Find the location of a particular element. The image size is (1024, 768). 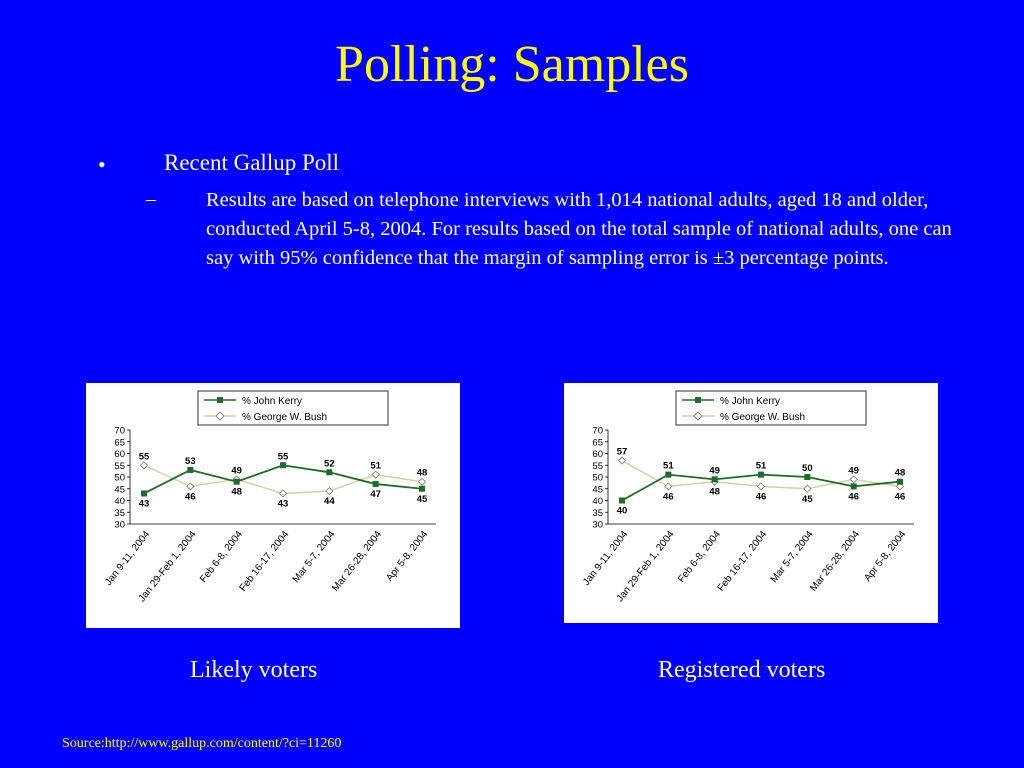

y-tick-label: 45 is located at coordinates (119, 489).